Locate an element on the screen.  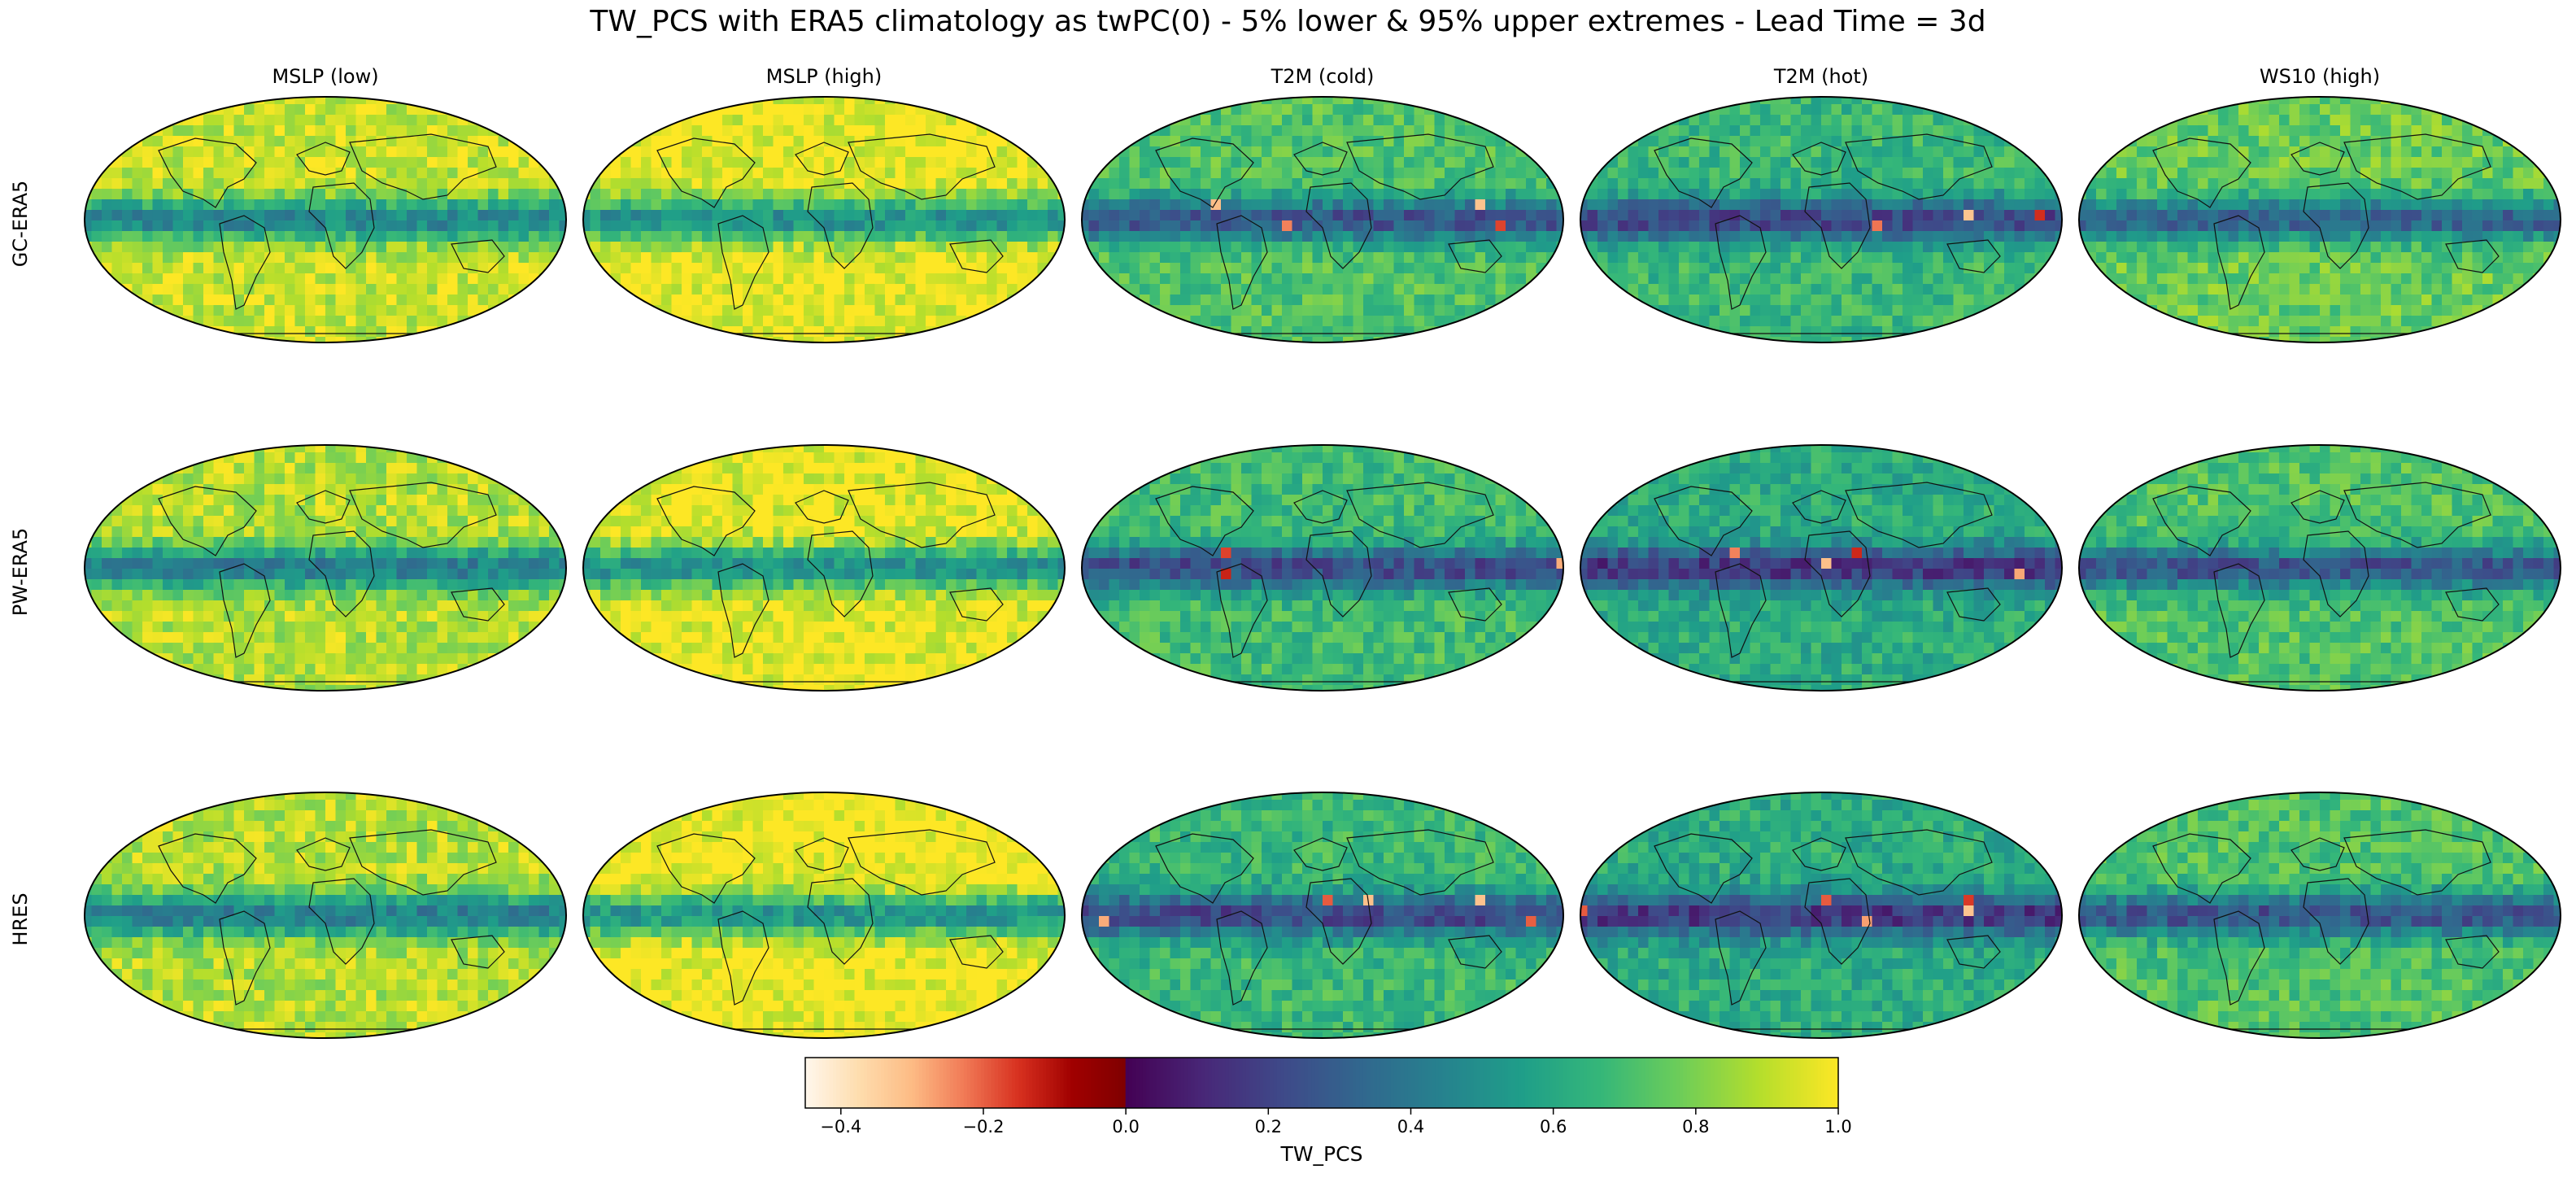
row-label-hres: HRES is located at coordinates (20, 919).